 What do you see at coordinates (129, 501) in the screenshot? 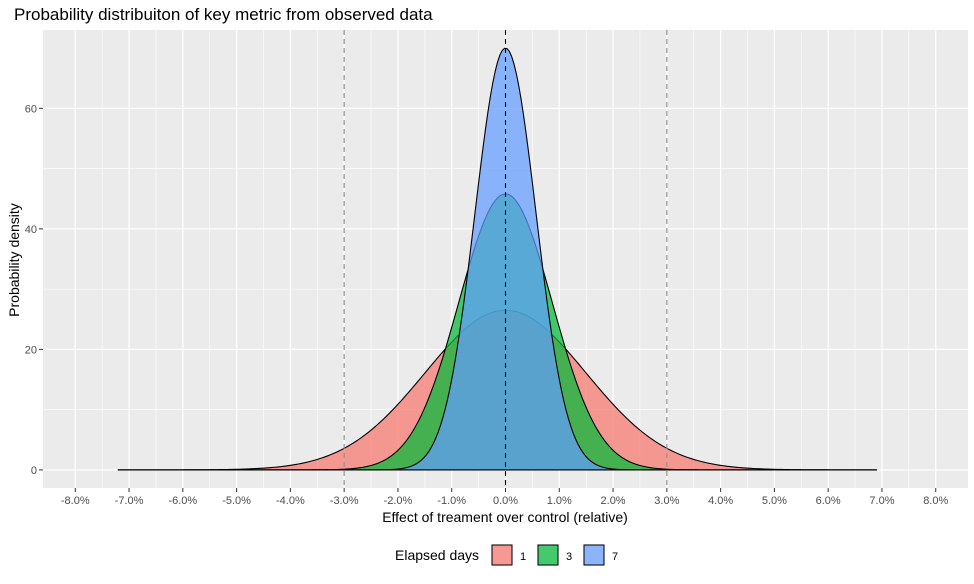
I see `x-tick-label: -7.0%` at bounding box center [129, 501].